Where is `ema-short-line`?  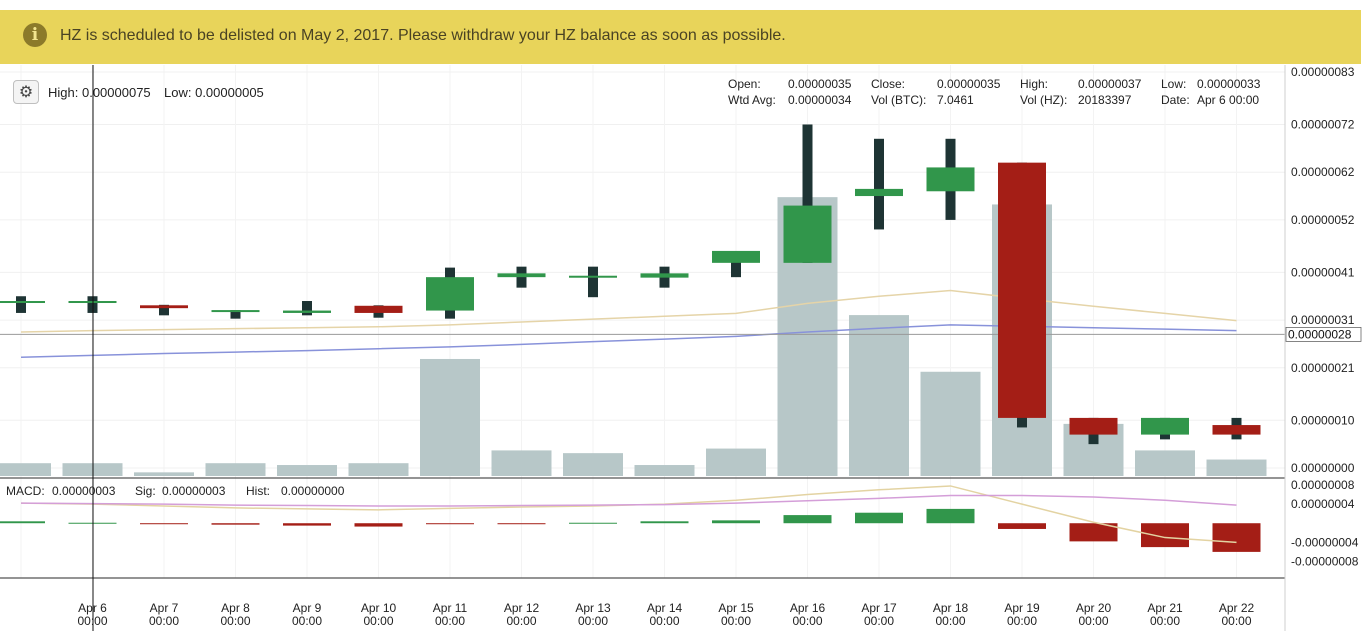
ema-short-line is located at coordinates (628, 311).